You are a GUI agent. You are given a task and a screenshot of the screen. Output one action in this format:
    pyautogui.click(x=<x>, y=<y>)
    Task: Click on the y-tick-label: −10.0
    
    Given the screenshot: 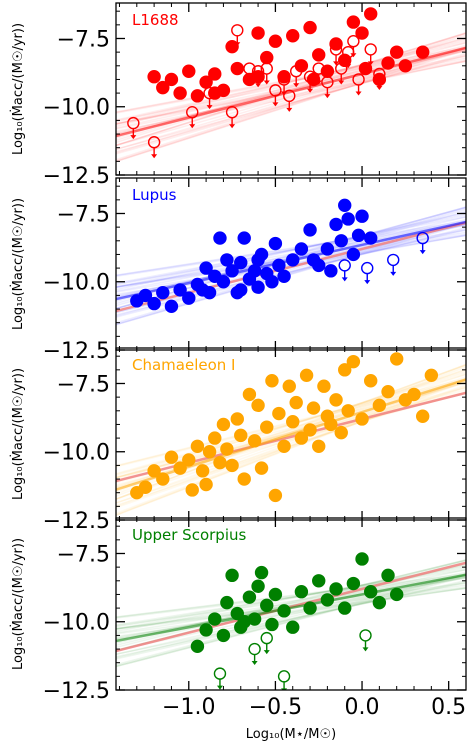 What is the action you would take?
    pyautogui.click(x=76, y=623)
    